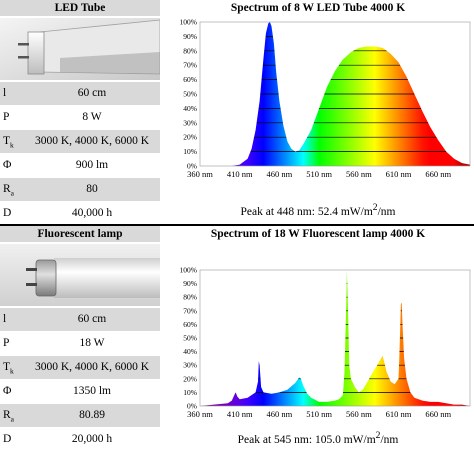 This screenshot has width=474, height=454. I want to click on spec-value: 18 W, so click(92, 343).